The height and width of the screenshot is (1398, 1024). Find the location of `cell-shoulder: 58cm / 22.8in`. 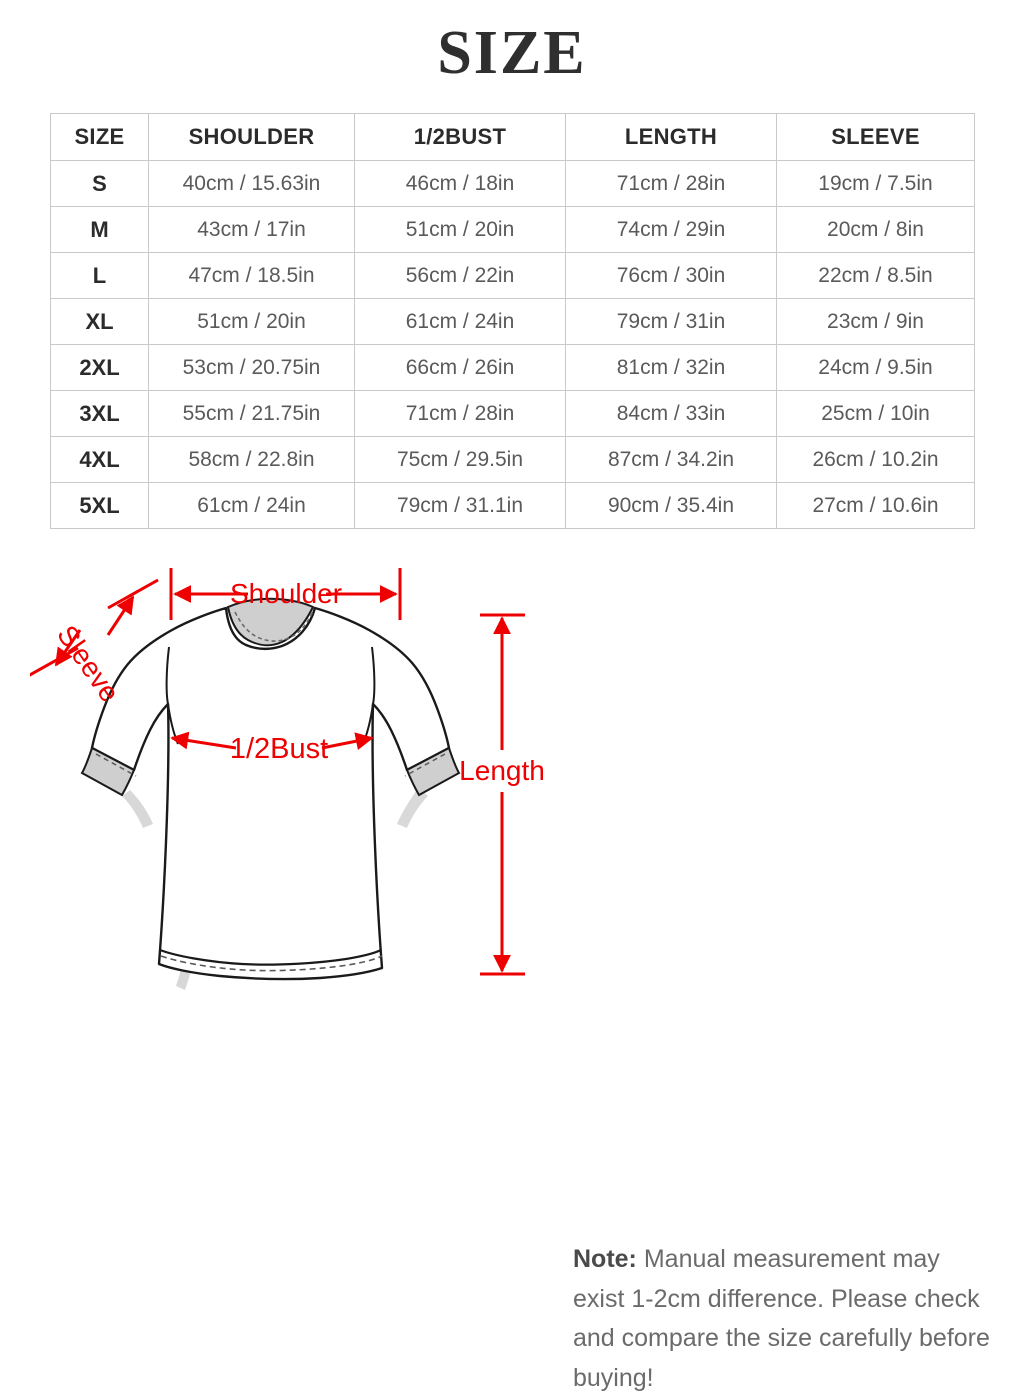

cell-shoulder: 58cm / 22.8in is located at coordinates (251, 459).